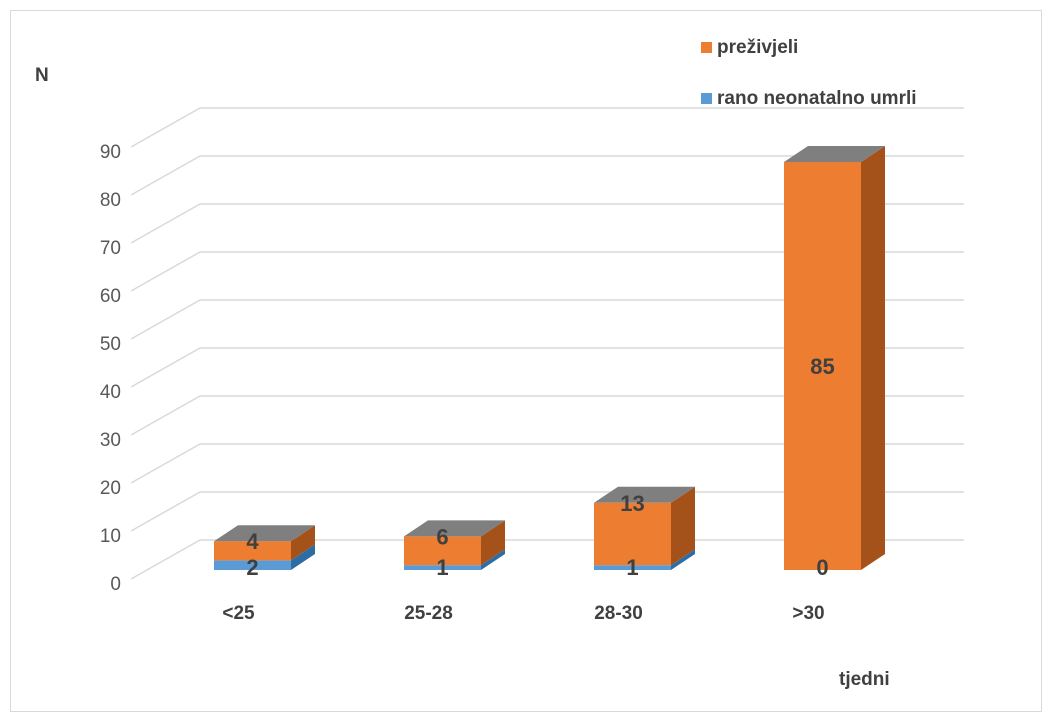 This screenshot has height=723, width=1052. What do you see at coordinates (252, 567) in the screenshot?
I see `data-label: 2` at bounding box center [252, 567].